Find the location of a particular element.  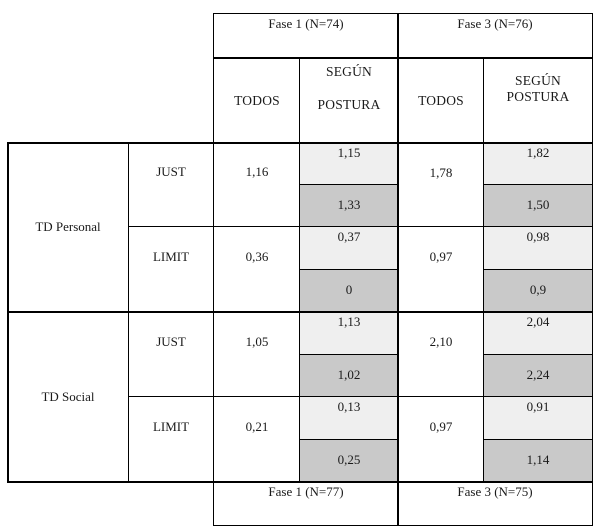

header-todos-f3: TODOS is located at coordinates (441, 101).